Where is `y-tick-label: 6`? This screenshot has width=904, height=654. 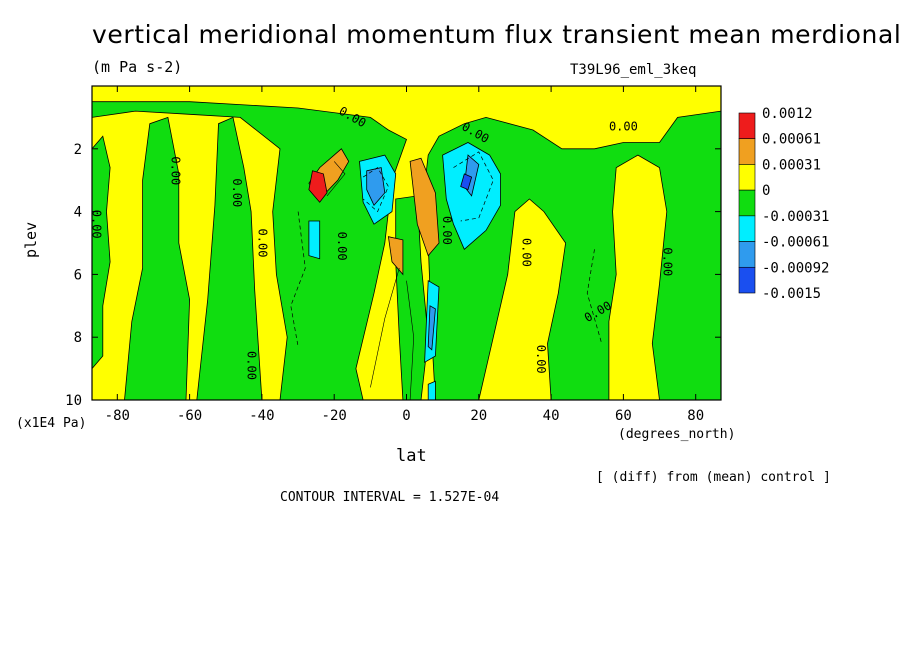 y-tick-label: 6 is located at coordinates (78, 275).